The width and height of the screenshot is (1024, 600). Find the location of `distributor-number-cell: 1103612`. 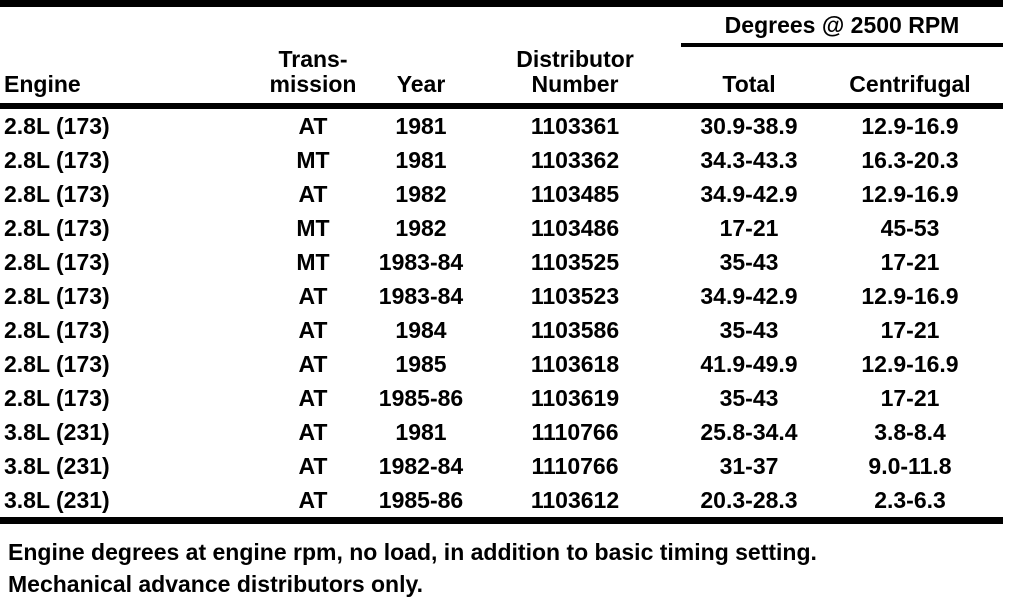

distributor-number-cell: 1103612 is located at coordinates (575, 499).